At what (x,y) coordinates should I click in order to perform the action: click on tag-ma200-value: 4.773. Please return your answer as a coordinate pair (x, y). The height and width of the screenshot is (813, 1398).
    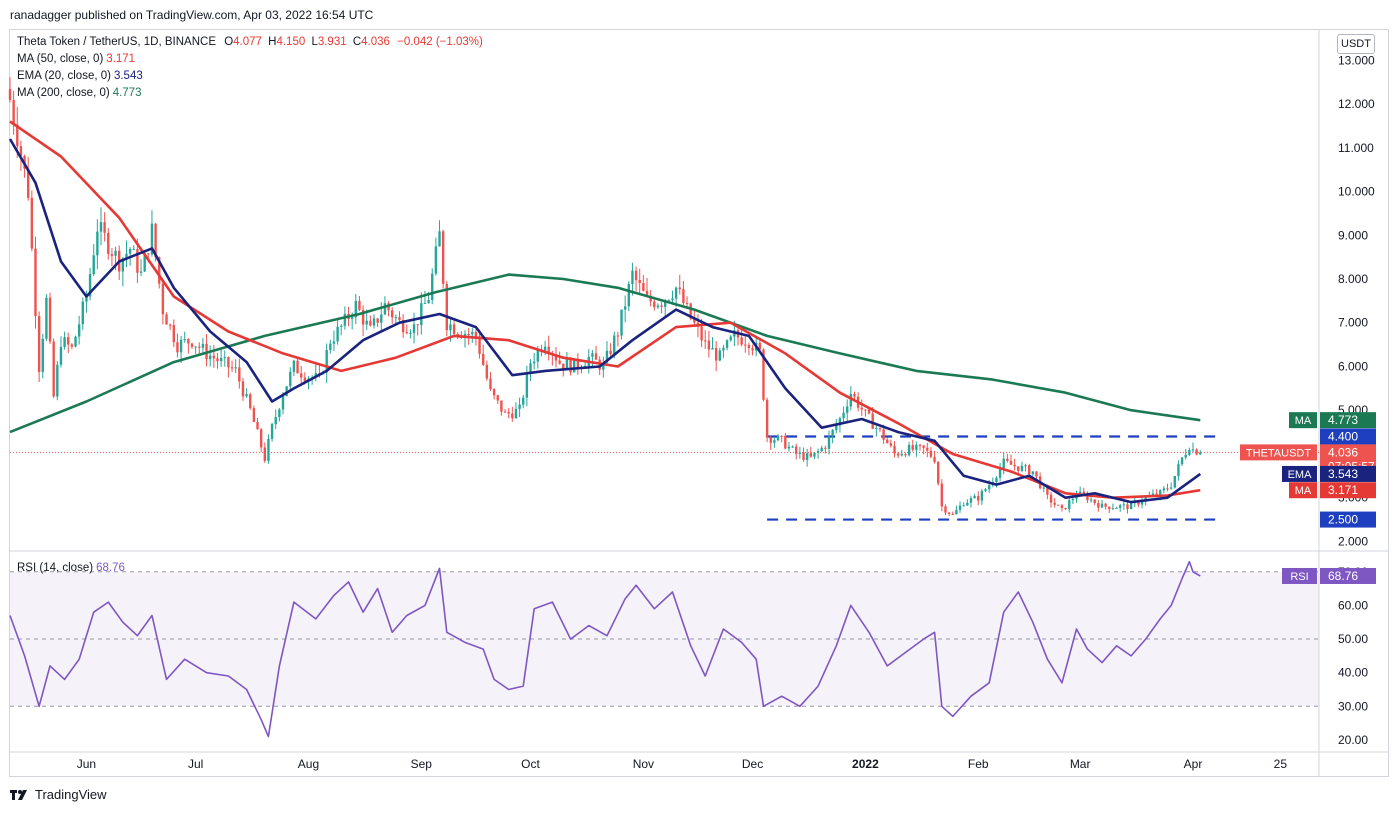
    Looking at the image, I should click on (1343, 420).